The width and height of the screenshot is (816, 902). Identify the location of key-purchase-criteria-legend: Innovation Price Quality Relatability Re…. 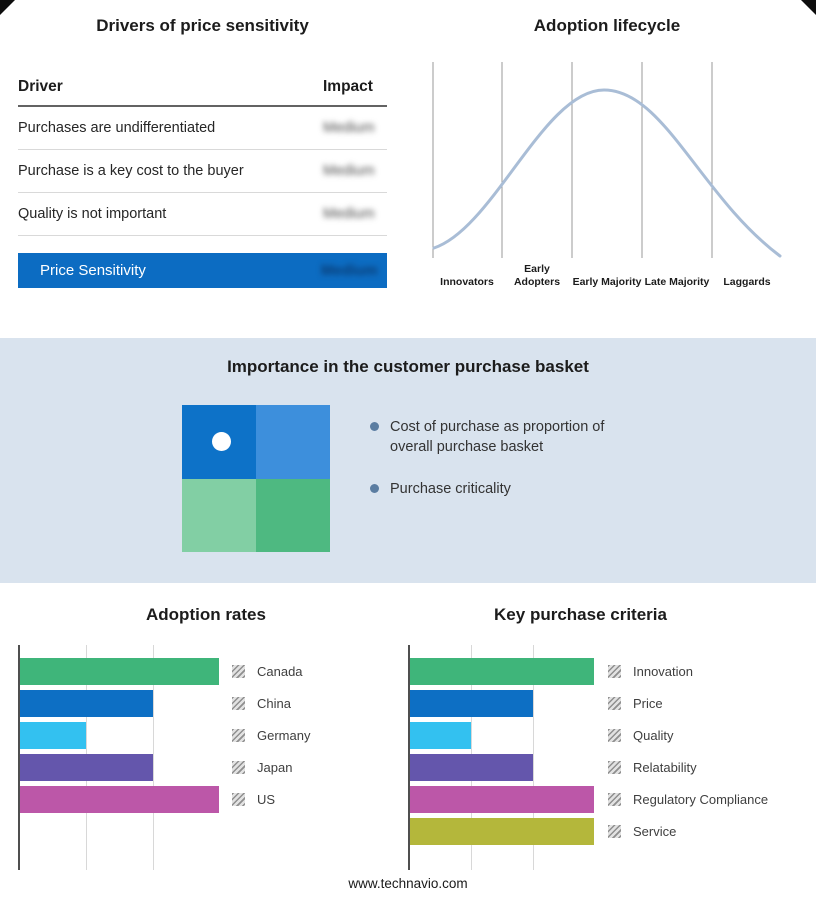
(688, 754).